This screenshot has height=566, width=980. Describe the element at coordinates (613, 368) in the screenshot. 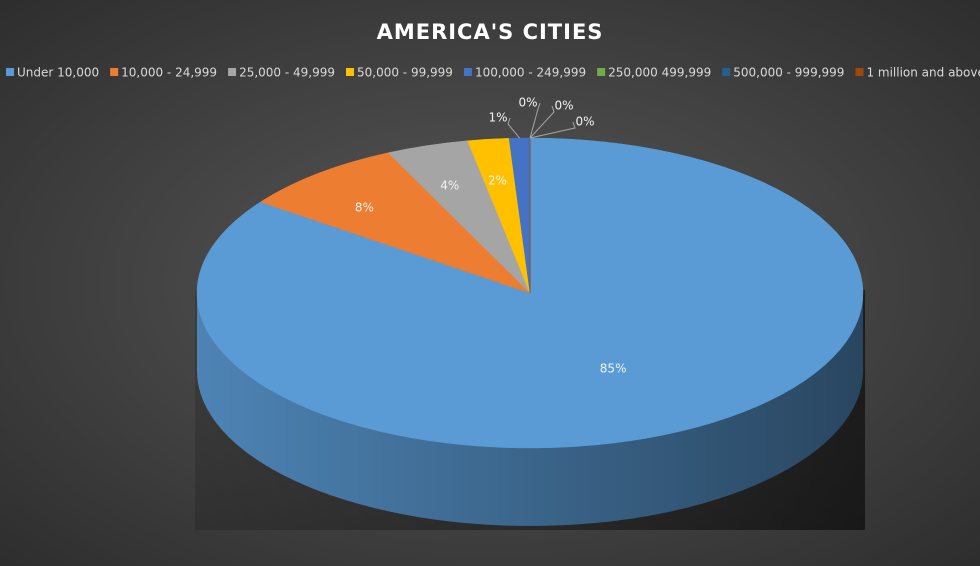

I see `data-label: 85%` at that location.